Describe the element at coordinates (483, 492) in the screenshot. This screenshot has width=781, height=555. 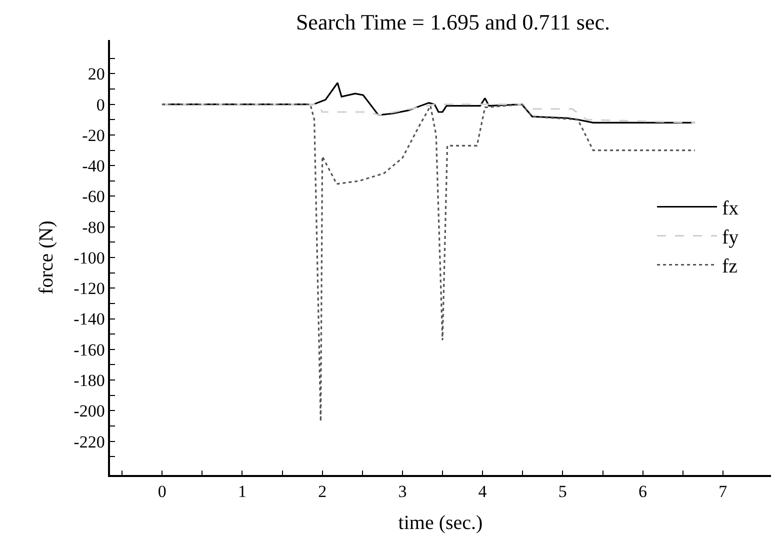
I see `x-tick-label: 4` at that location.